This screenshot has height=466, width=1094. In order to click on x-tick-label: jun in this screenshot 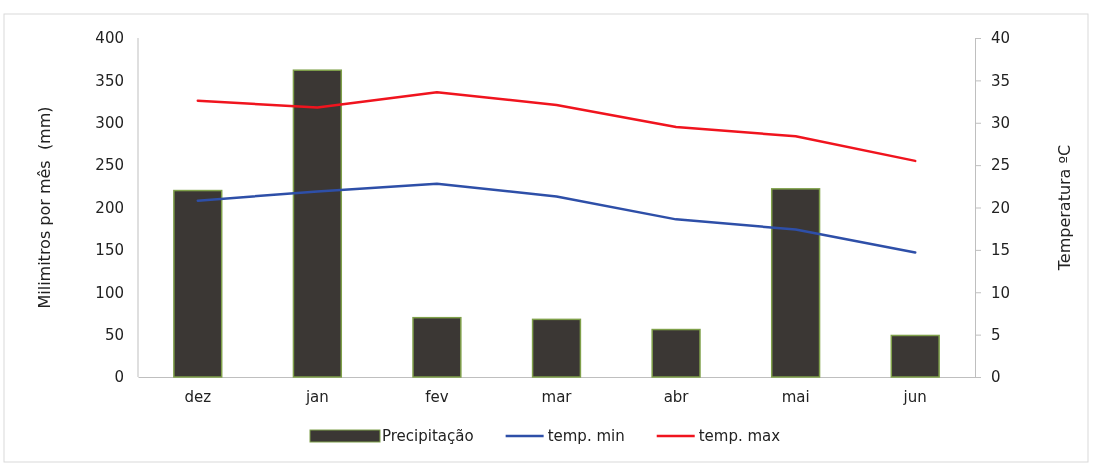, I will do `click(914, 396)`.